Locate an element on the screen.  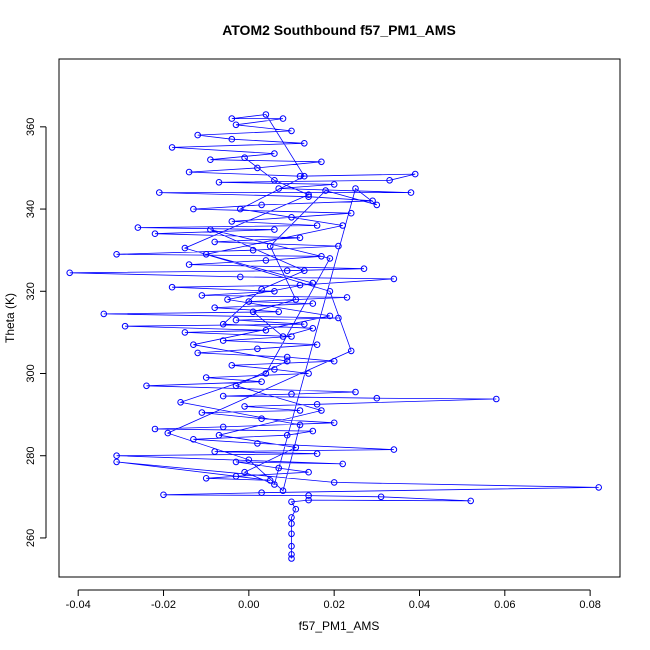
x-tick-label: 0.04 is located at coordinates (419, 605).